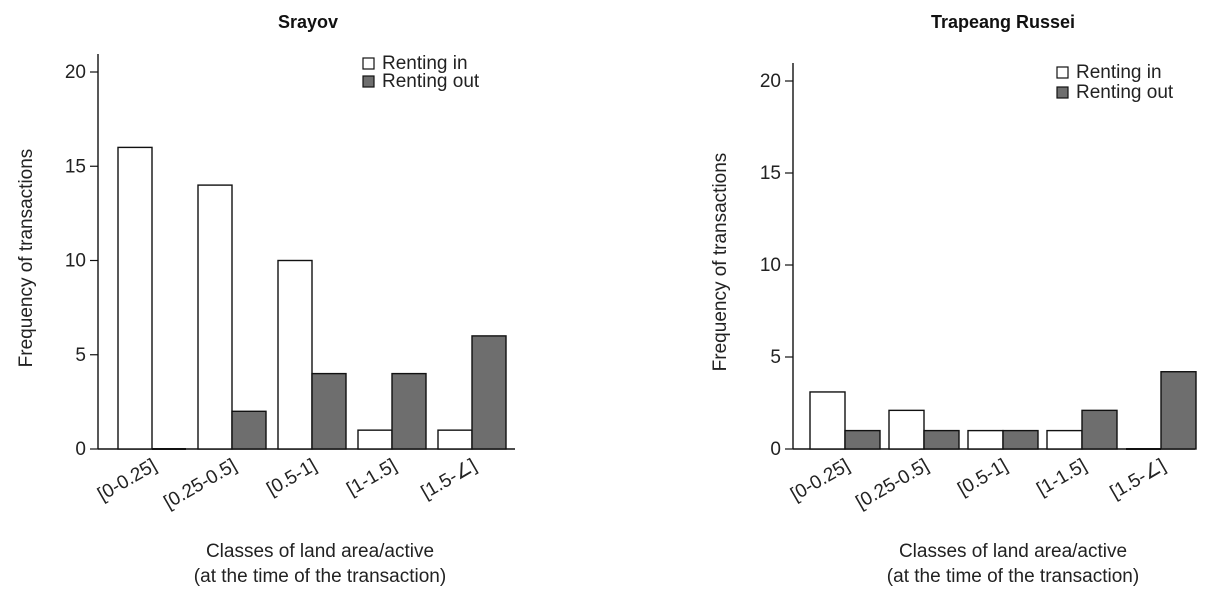 This screenshot has width=1209, height=594. I want to click on chart-title: Srayov, so click(308, 22).